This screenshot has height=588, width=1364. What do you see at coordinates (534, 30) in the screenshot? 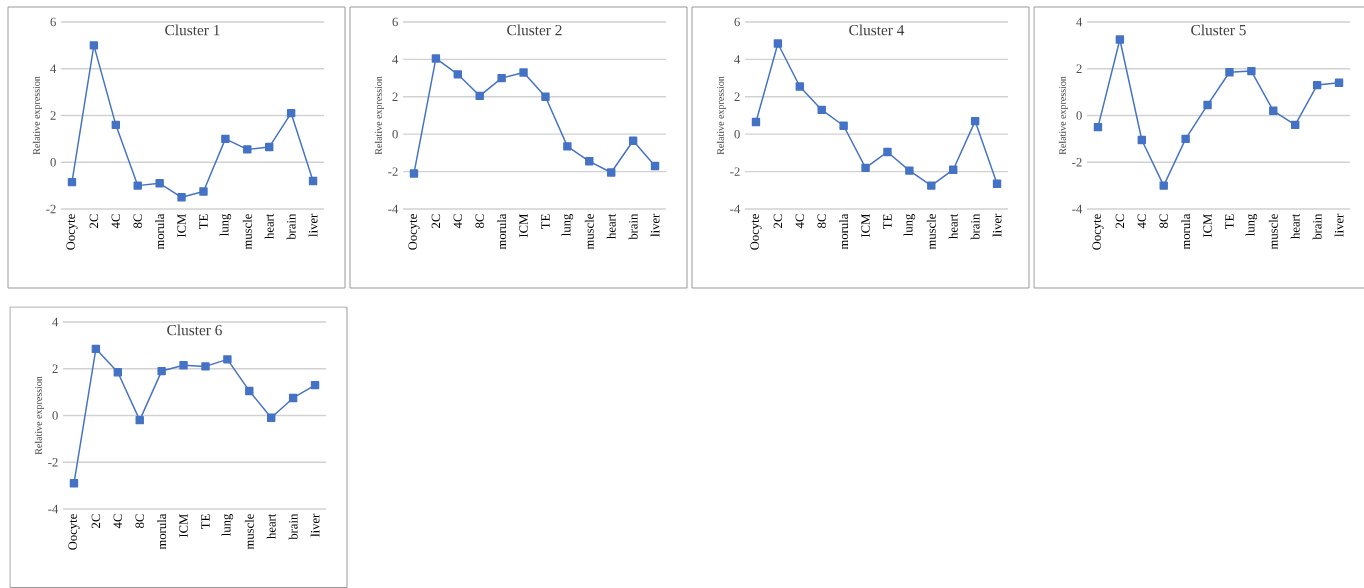
I see `chart-title: Cluster 2` at bounding box center [534, 30].